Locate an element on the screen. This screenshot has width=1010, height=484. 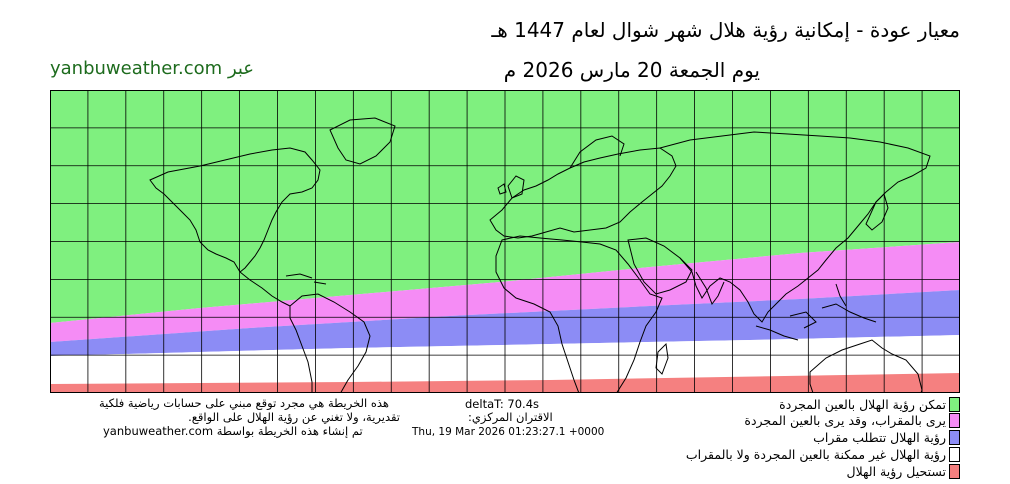
conjunction-time: Thu, 19 Mar 2026 01:23:27.1 +0000 is located at coordinates (508, 432).